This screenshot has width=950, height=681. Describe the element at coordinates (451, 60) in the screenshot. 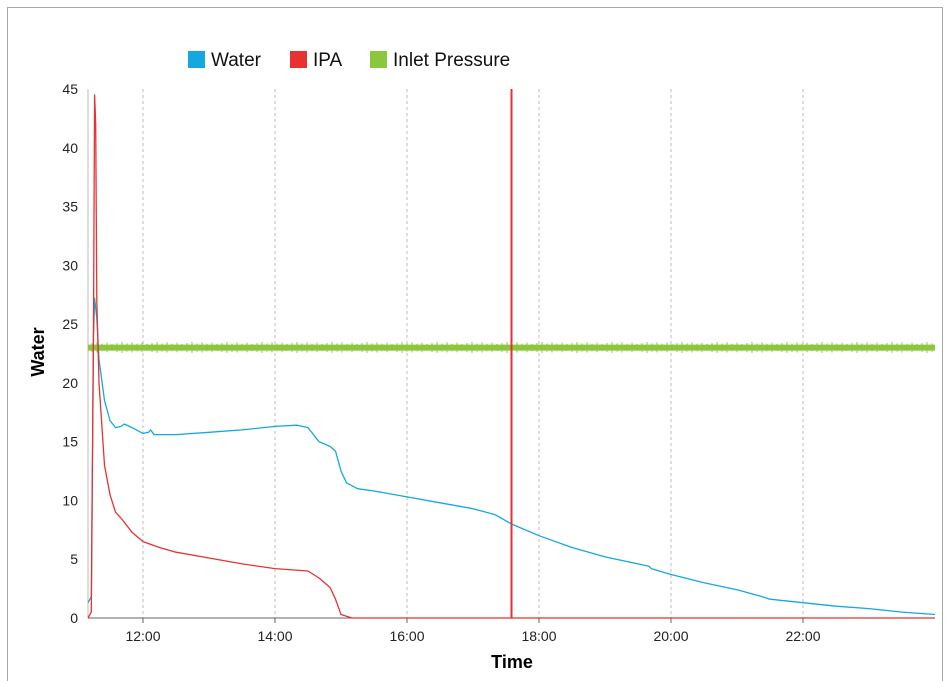

I see `legend-label-inlet-pressure: Inlet Pressure` at that location.